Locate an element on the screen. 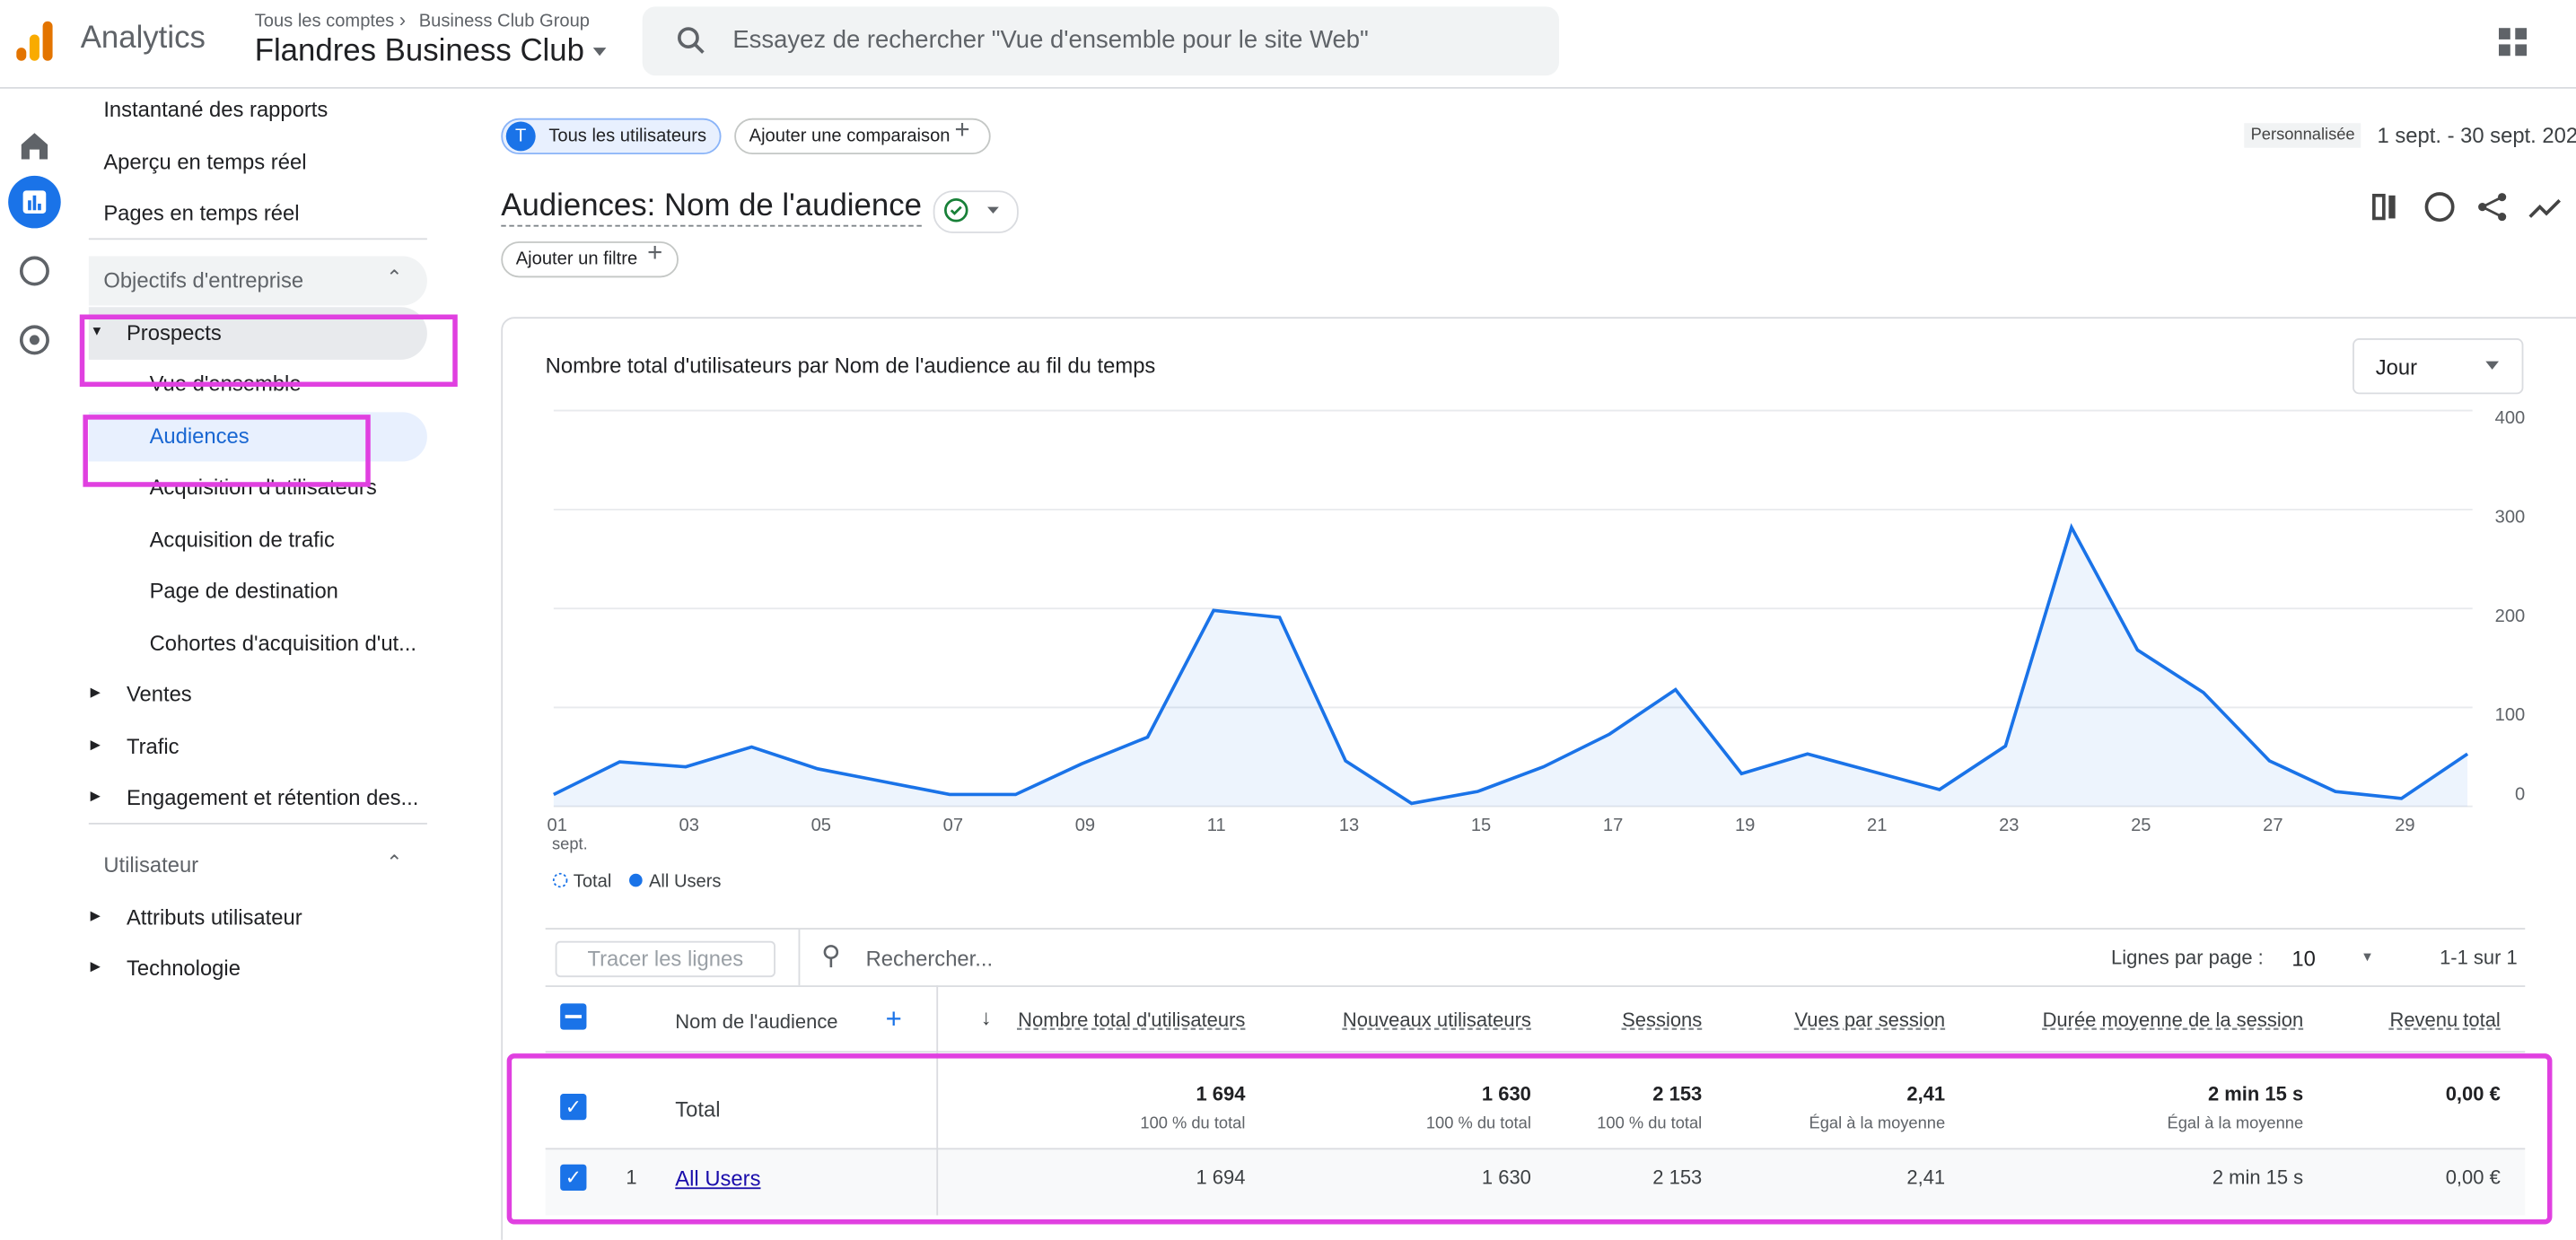 This screenshot has height=1240, width=2576. explore-icon is located at coordinates (34, 271).